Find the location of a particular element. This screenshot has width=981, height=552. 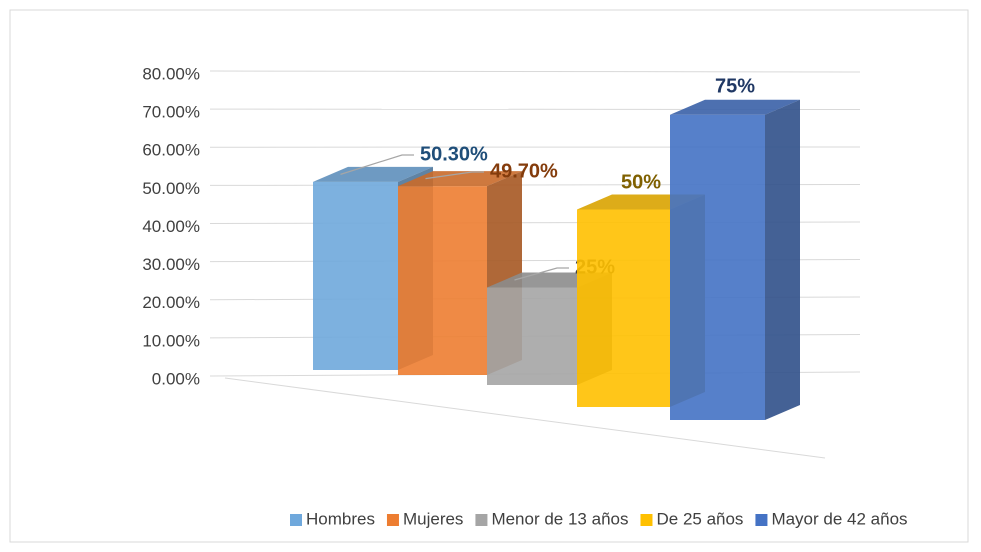

legend-label: Hombres is located at coordinates (340, 518).